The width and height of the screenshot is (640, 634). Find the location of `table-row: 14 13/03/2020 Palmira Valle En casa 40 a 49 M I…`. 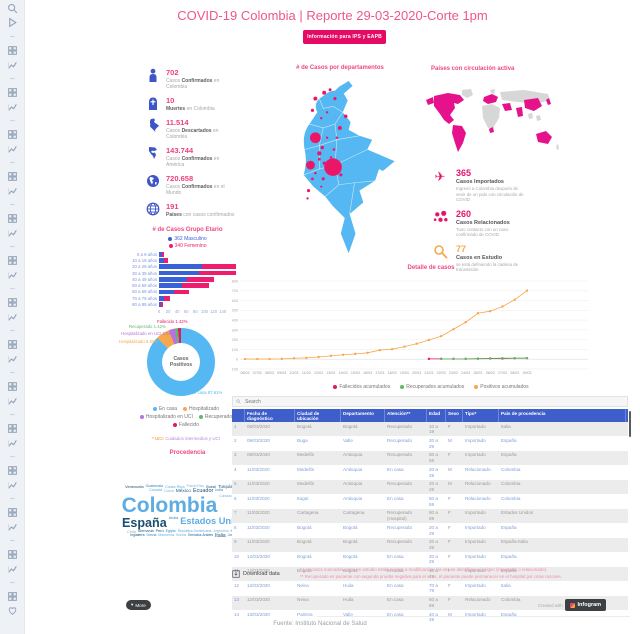

table-row: 14 13/03/2020 Palmira Valle En casa 40 a 49 M I… is located at coordinates (430, 617).